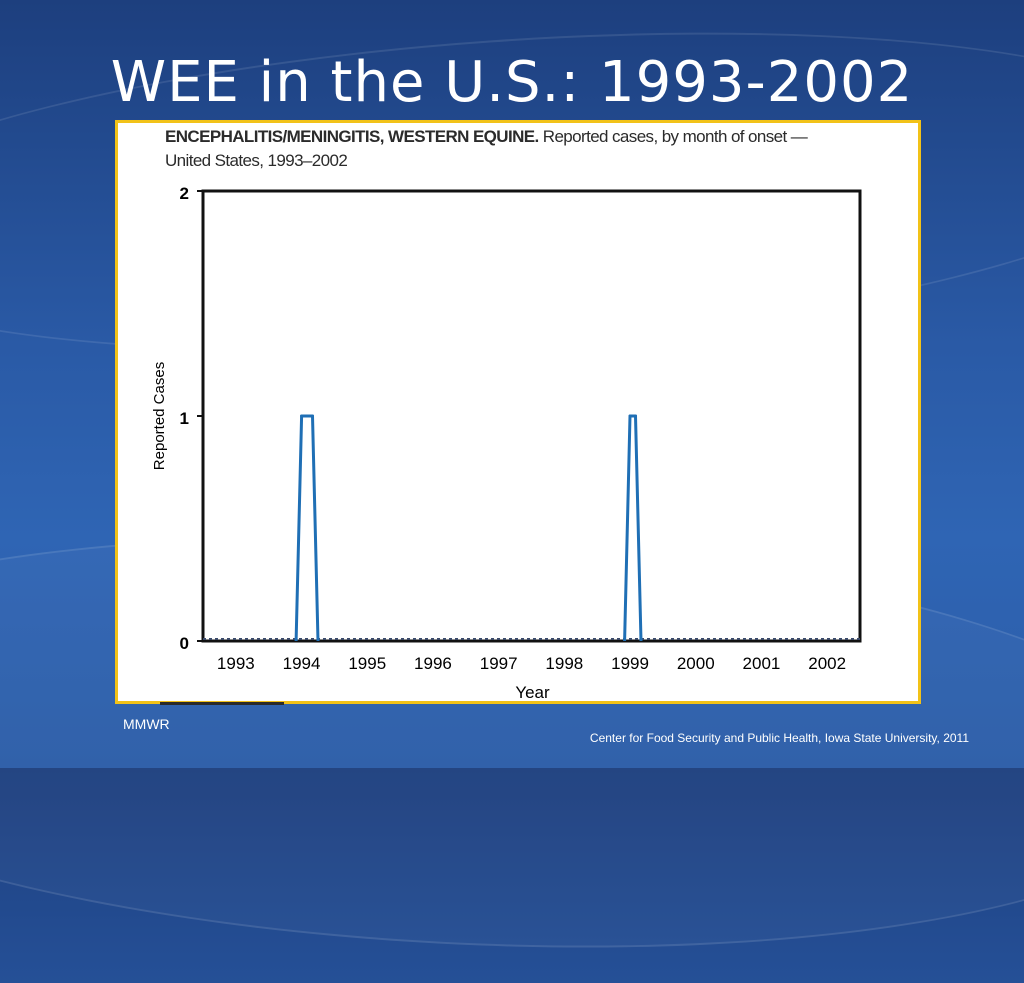 The image size is (1024, 983). I want to click on x-tick-label: 1994, so click(302, 663).